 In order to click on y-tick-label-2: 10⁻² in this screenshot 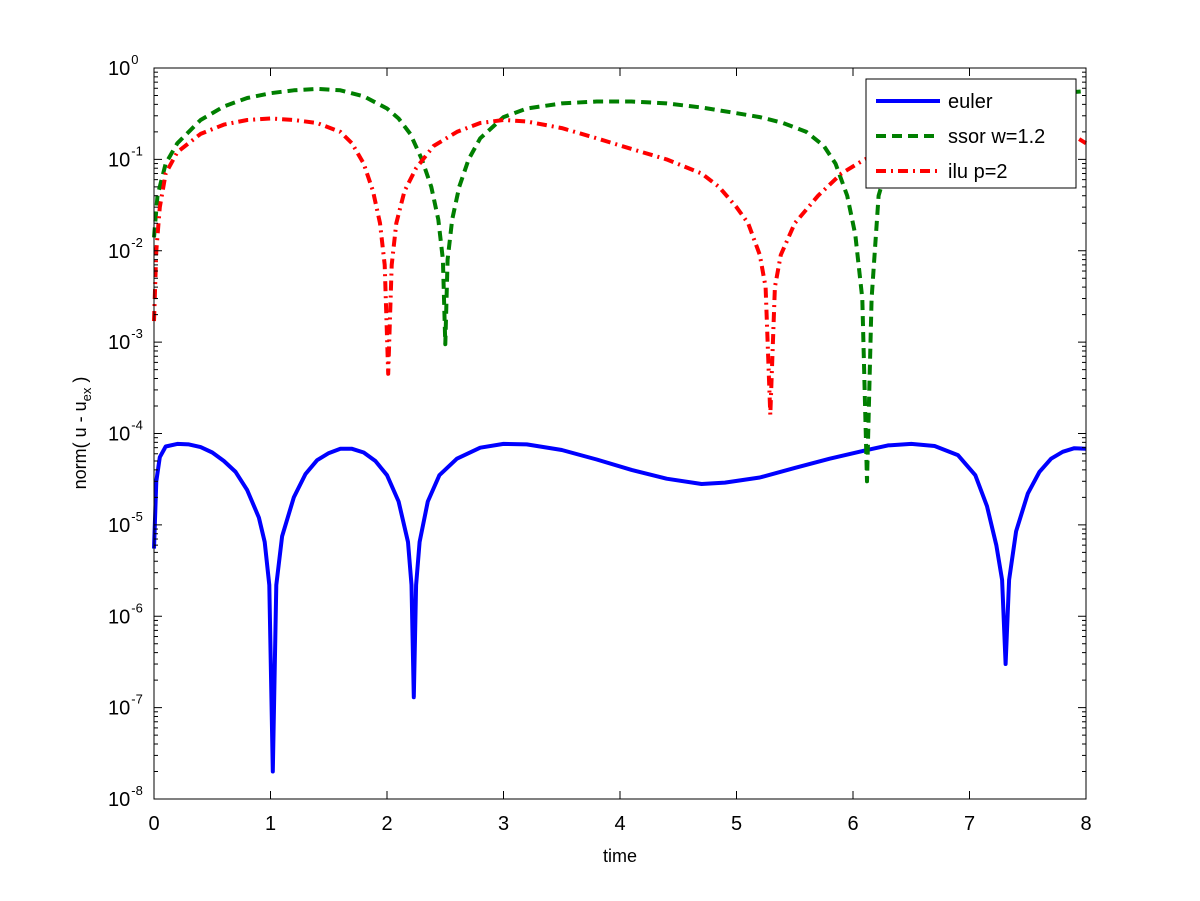, I will do `click(125, 249)`.